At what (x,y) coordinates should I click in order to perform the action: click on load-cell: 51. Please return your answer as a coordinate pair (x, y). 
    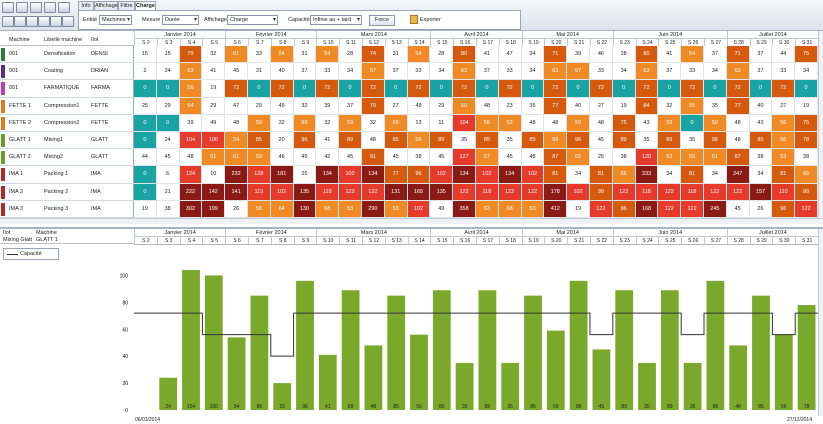
    Looking at the image, I should click on (715, 158).